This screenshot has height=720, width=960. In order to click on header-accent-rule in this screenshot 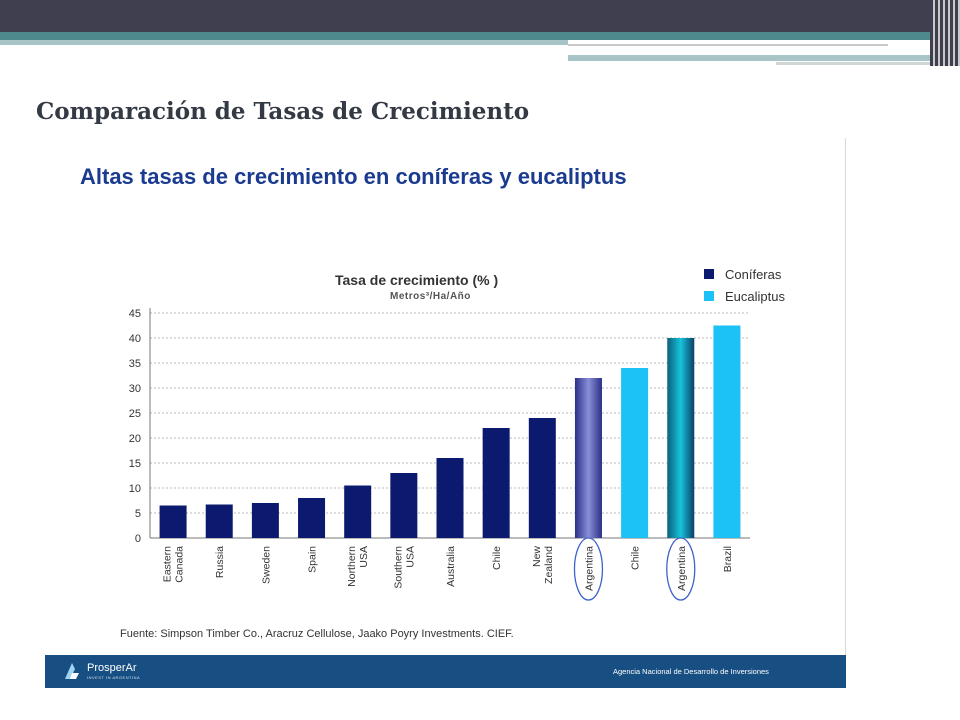, I will do `click(728, 49)`.